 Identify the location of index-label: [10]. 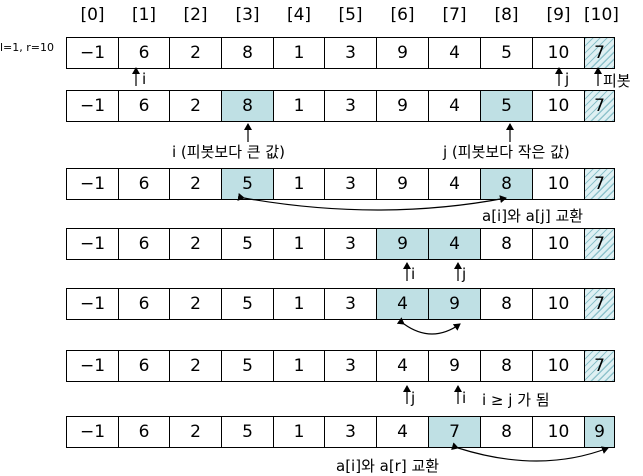
(601, 15).